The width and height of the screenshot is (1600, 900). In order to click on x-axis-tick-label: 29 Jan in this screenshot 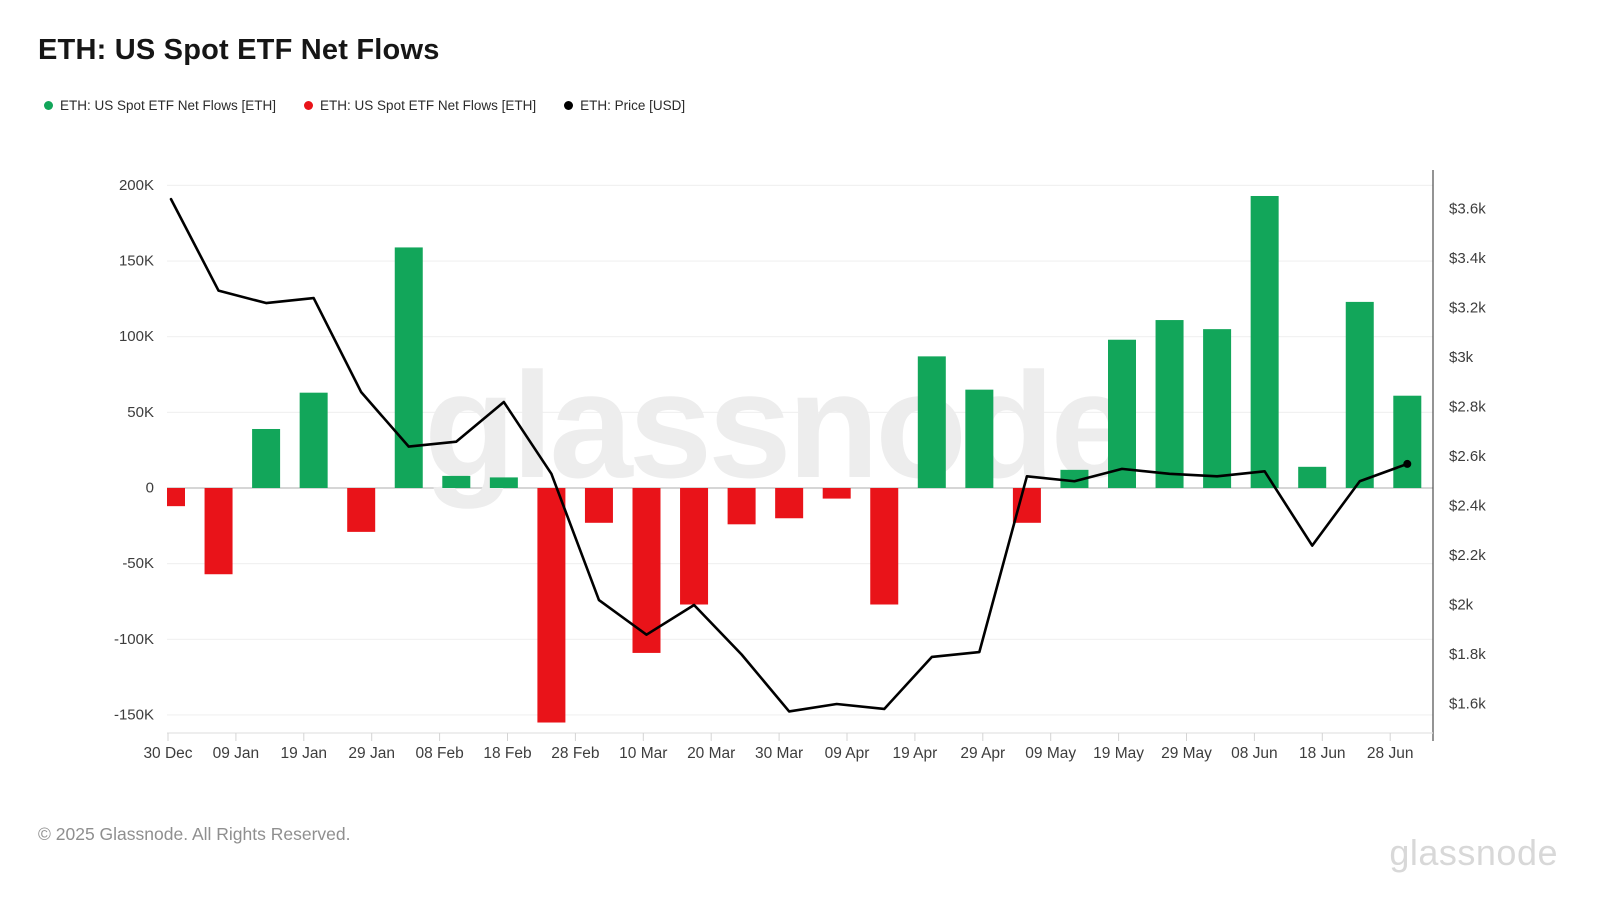, I will do `click(371, 753)`.